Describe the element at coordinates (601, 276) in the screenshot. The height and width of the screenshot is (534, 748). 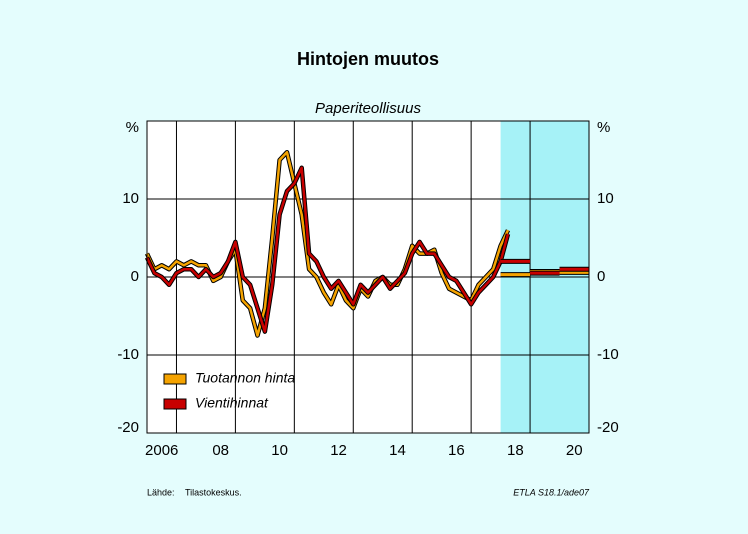
I see `y2-tick-label: 0` at that location.